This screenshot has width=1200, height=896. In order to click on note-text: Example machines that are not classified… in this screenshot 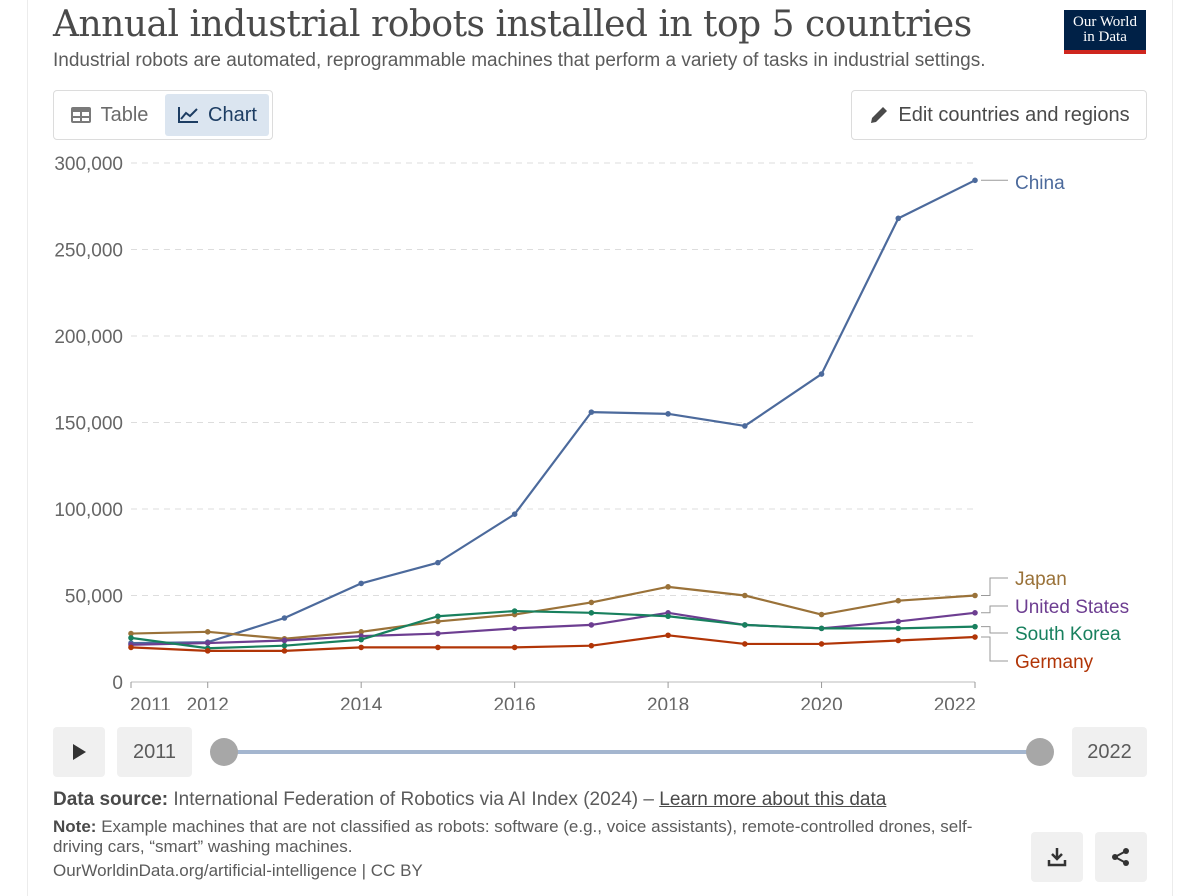, I will do `click(513, 836)`.